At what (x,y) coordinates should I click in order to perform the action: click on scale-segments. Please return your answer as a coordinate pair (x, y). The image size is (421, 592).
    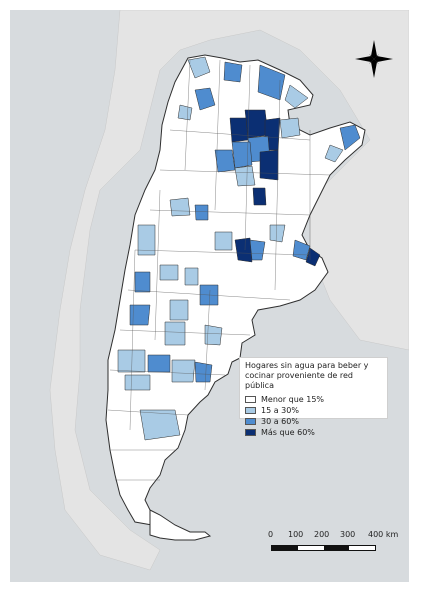
    Looking at the image, I should click on (323, 548).